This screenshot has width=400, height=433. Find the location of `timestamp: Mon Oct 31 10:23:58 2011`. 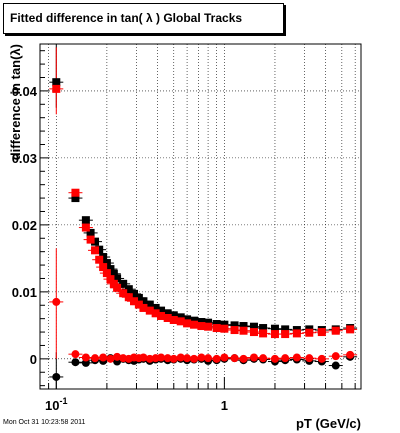

timestamp: Mon Oct 31 10:23:58 2011 is located at coordinates (44, 422).